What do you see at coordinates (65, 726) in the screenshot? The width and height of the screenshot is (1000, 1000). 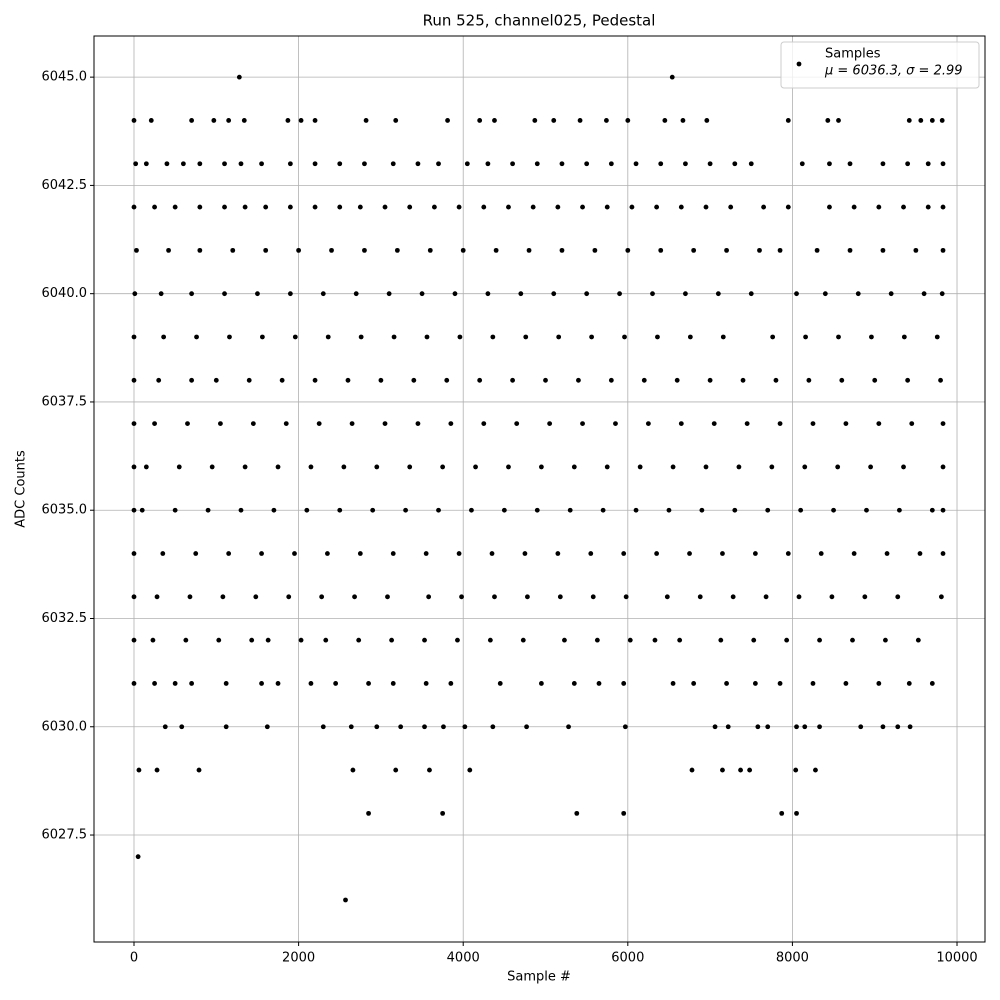 I see `y-tick-label: 6030.0` at bounding box center [65, 726].